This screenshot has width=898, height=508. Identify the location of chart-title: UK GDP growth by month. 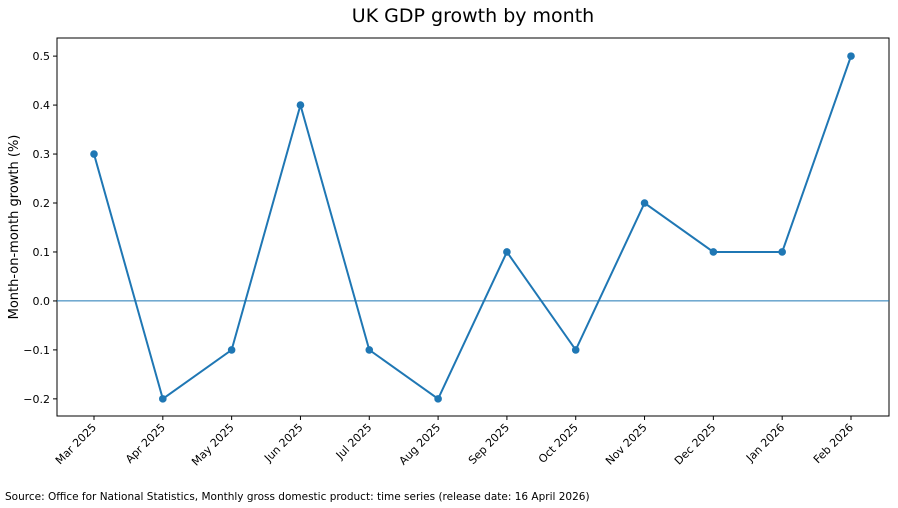
(473, 16).